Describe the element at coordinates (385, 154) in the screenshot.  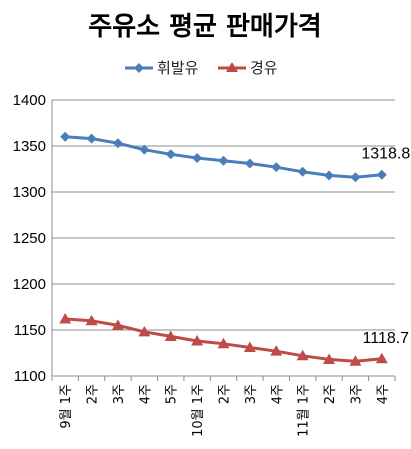
I see `data-label: 1318.8` at that location.